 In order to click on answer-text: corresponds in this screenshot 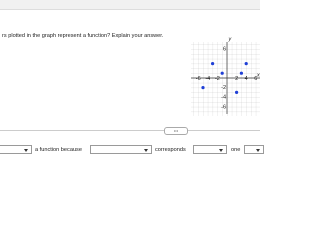, I will do `click(170, 150)`.